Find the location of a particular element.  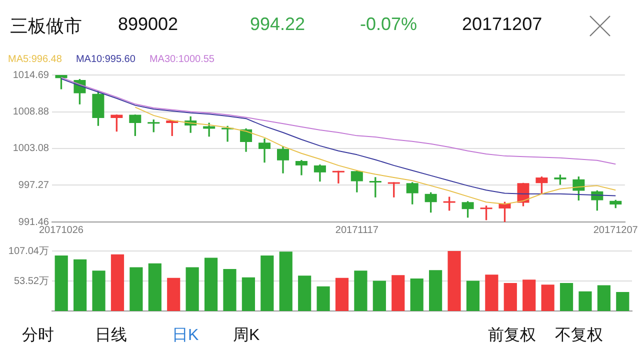

text: 周K is located at coordinates (246, 336).